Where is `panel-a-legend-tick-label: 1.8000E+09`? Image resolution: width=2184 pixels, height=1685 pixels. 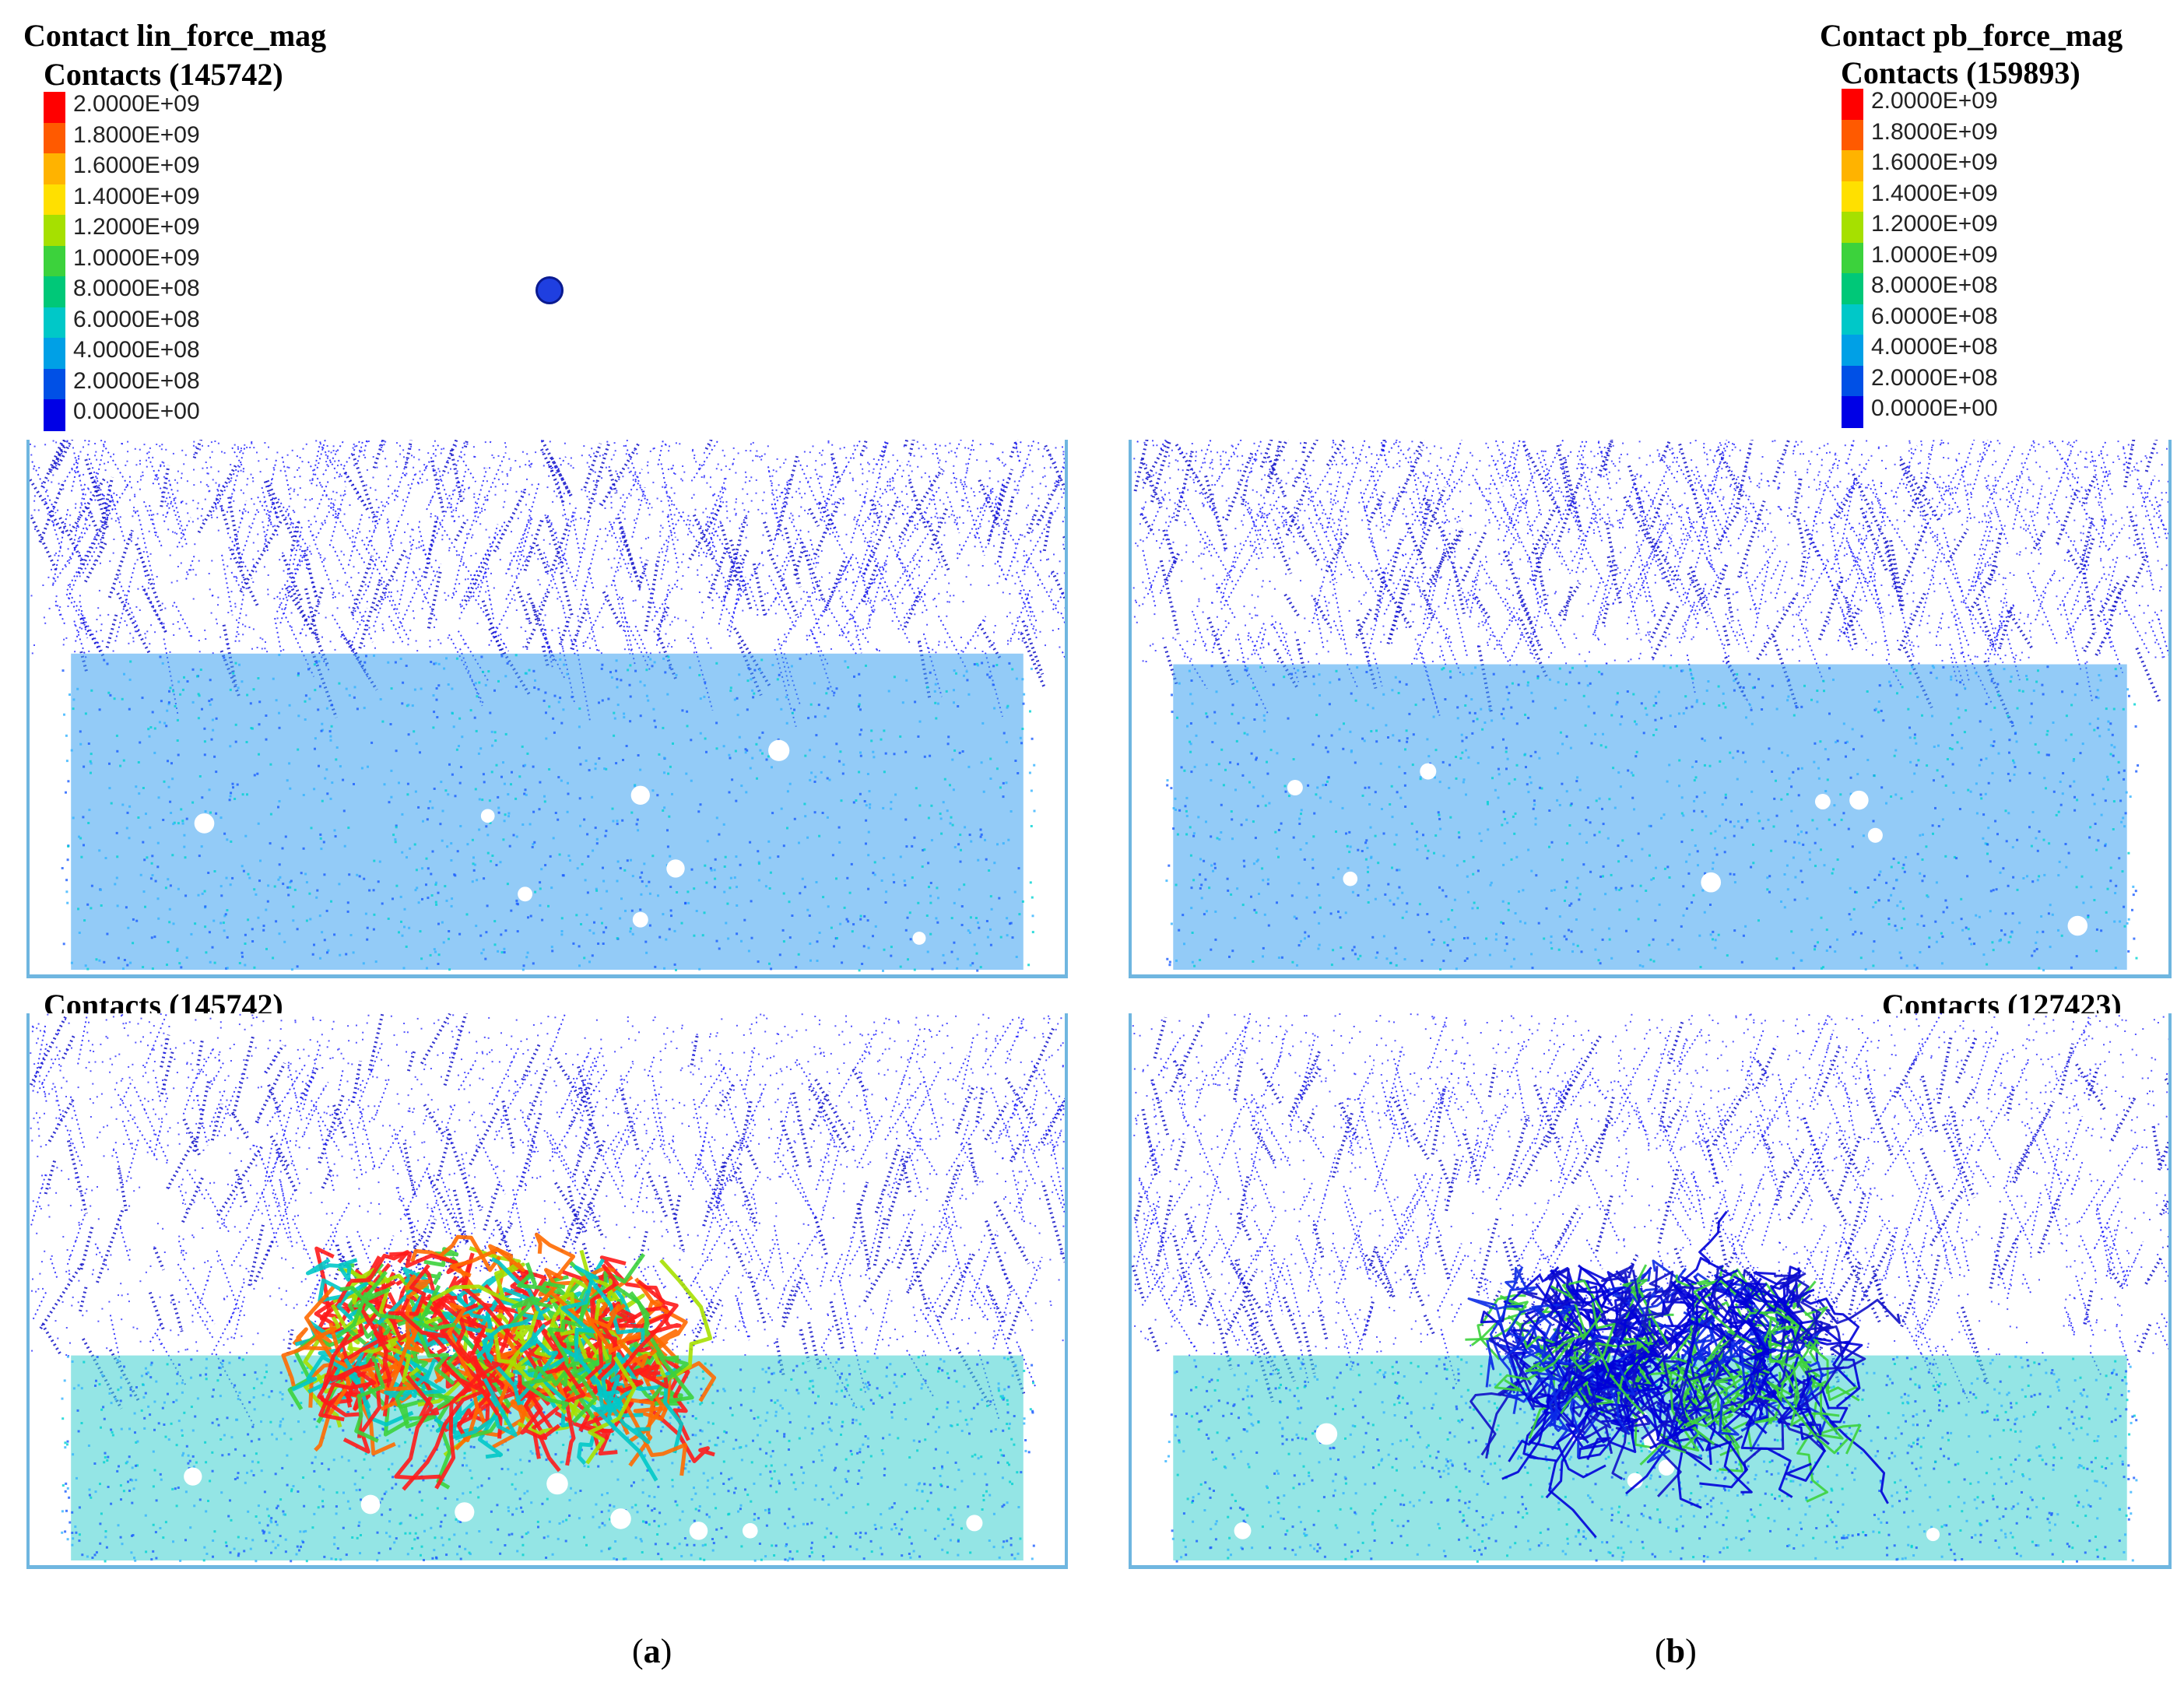
panel-a-legend-tick-label: 1.8000E+09 is located at coordinates (136, 134).